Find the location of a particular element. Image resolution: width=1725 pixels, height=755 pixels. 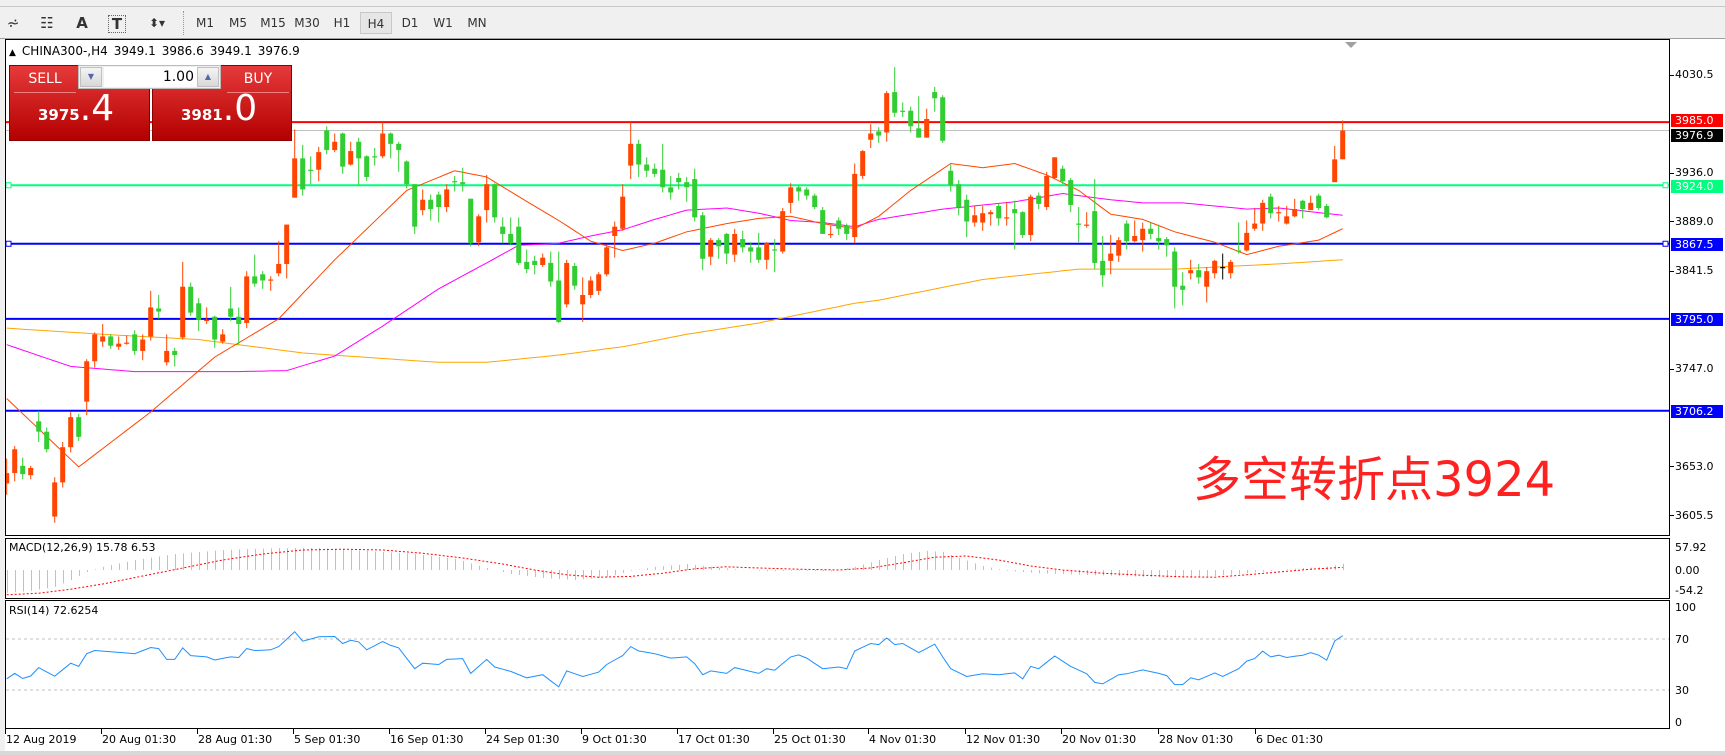

direction-up-icon: ▲ is located at coordinates (12, 53).